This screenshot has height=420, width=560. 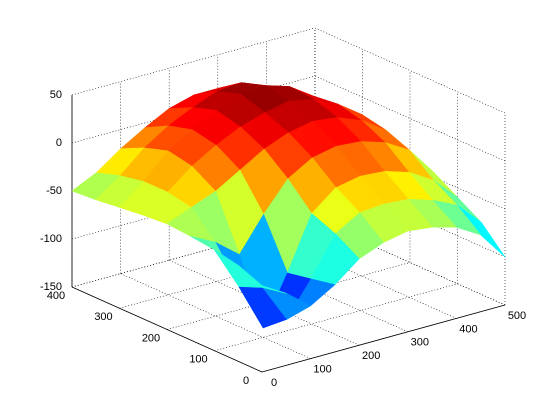 I want to click on x-tick-label: 200, so click(x=371, y=356).